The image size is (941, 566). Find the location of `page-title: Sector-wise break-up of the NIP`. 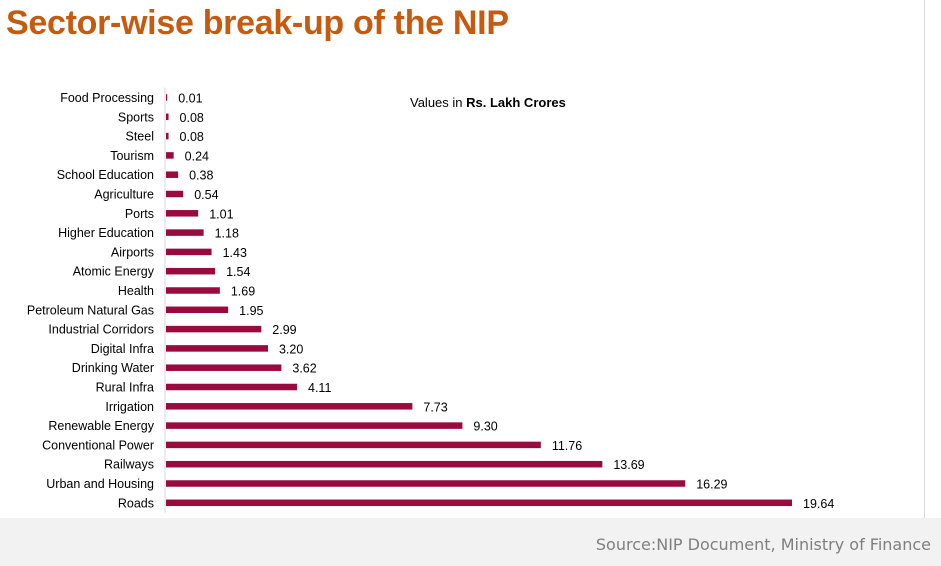

page-title: Sector-wise break-up of the NIP is located at coordinates (257, 23).